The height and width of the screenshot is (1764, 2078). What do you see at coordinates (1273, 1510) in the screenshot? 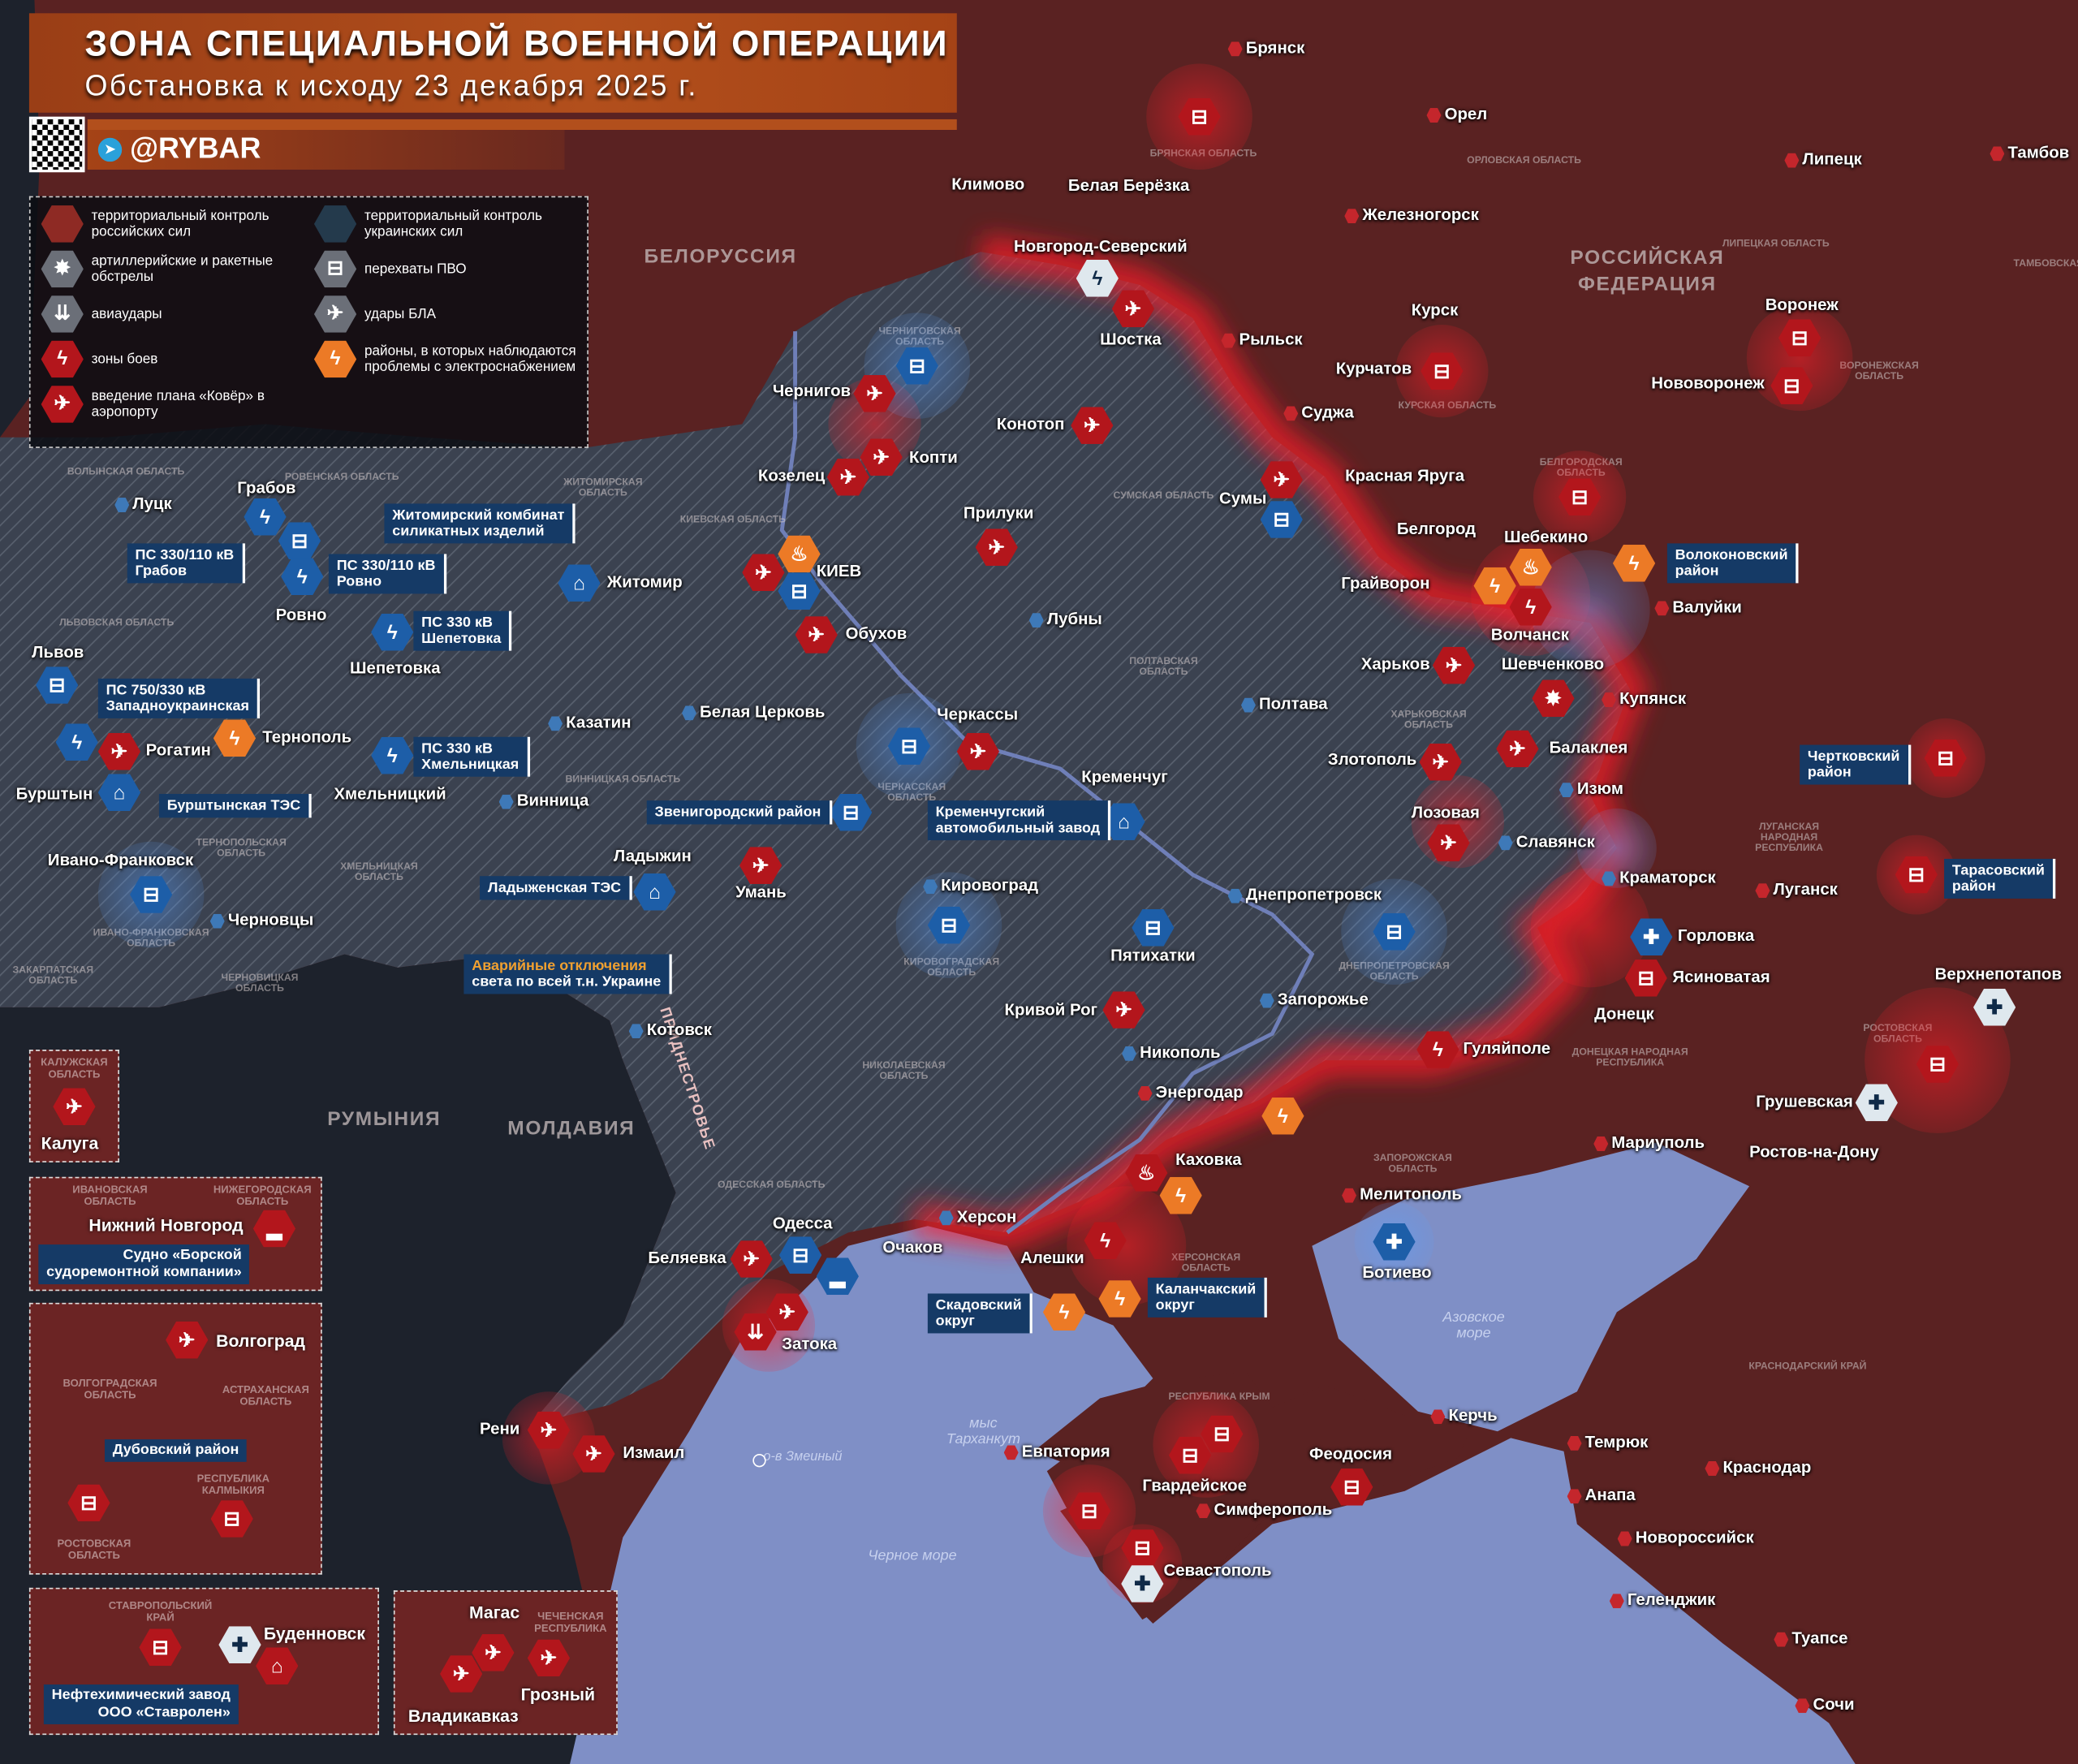
I see `city-label: Симферополь` at bounding box center [1273, 1510].